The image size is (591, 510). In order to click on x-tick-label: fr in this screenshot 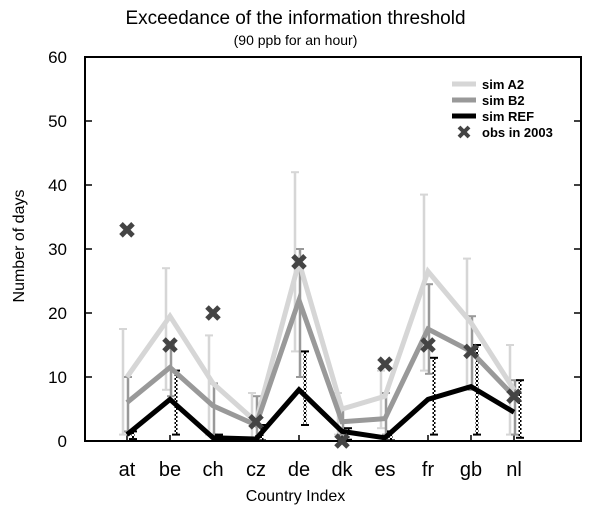, I will do `click(428, 470)`.